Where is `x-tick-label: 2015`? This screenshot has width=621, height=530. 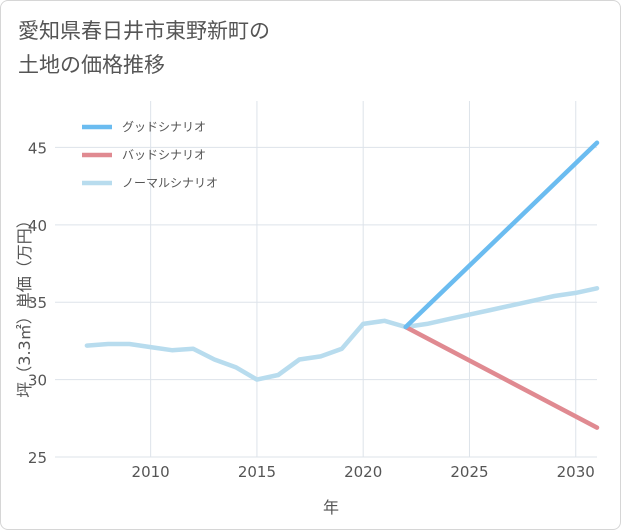 x-tick-label: 2015 is located at coordinates (257, 472).